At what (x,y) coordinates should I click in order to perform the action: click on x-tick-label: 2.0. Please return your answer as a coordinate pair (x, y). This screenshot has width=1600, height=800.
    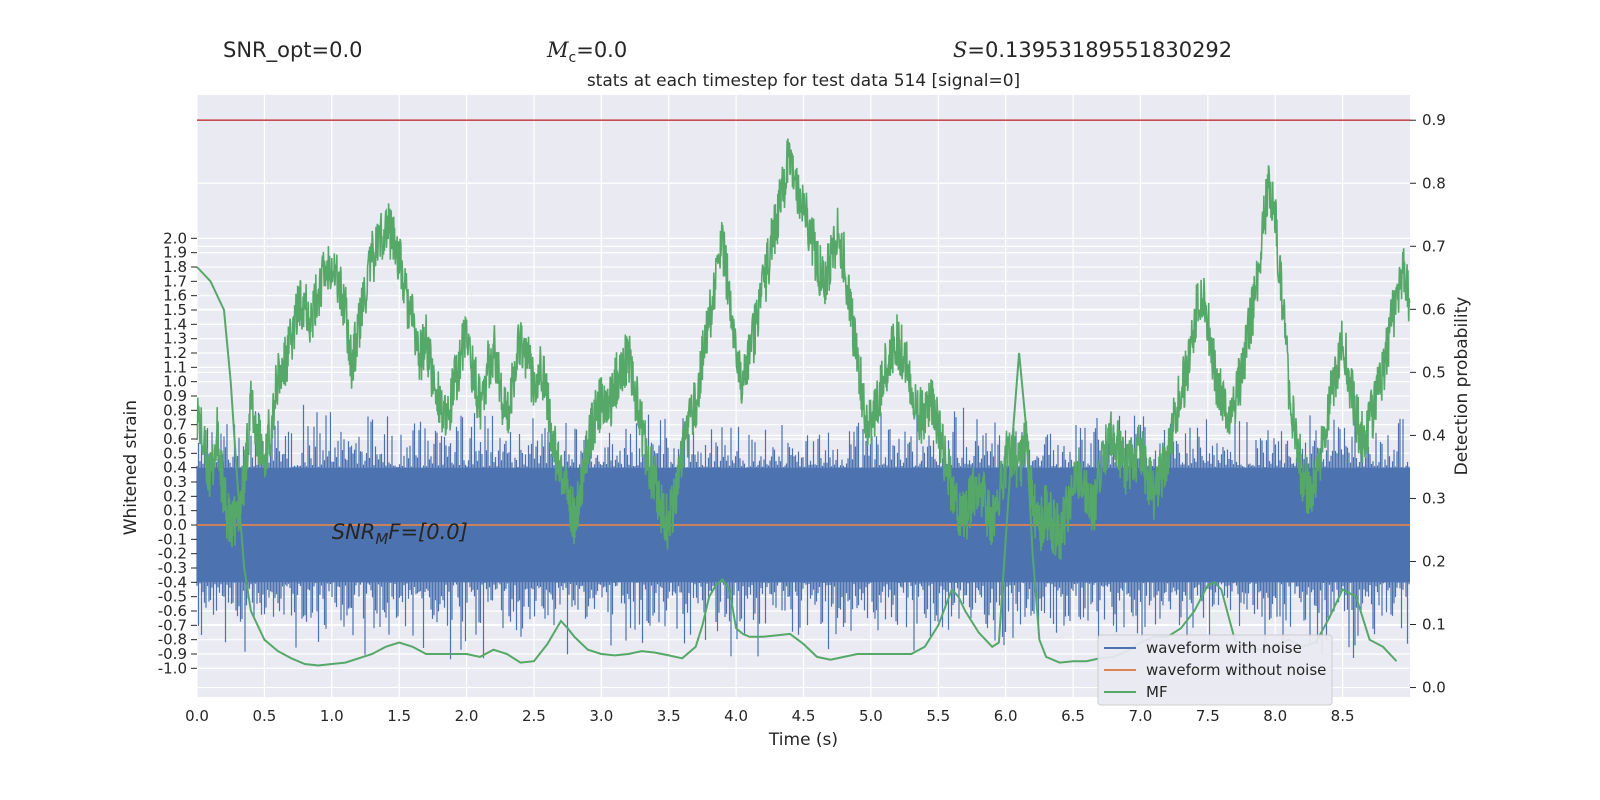
    Looking at the image, I should click on (467, 716).